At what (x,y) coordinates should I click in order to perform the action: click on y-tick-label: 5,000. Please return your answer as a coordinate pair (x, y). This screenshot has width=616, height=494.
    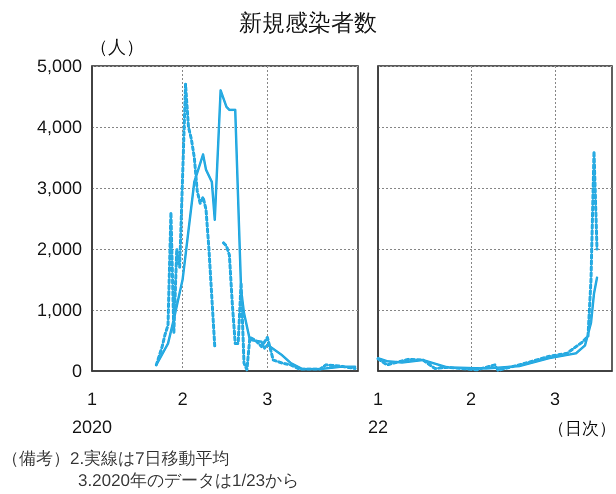
    Looking at the image, I should click on (59, 66).